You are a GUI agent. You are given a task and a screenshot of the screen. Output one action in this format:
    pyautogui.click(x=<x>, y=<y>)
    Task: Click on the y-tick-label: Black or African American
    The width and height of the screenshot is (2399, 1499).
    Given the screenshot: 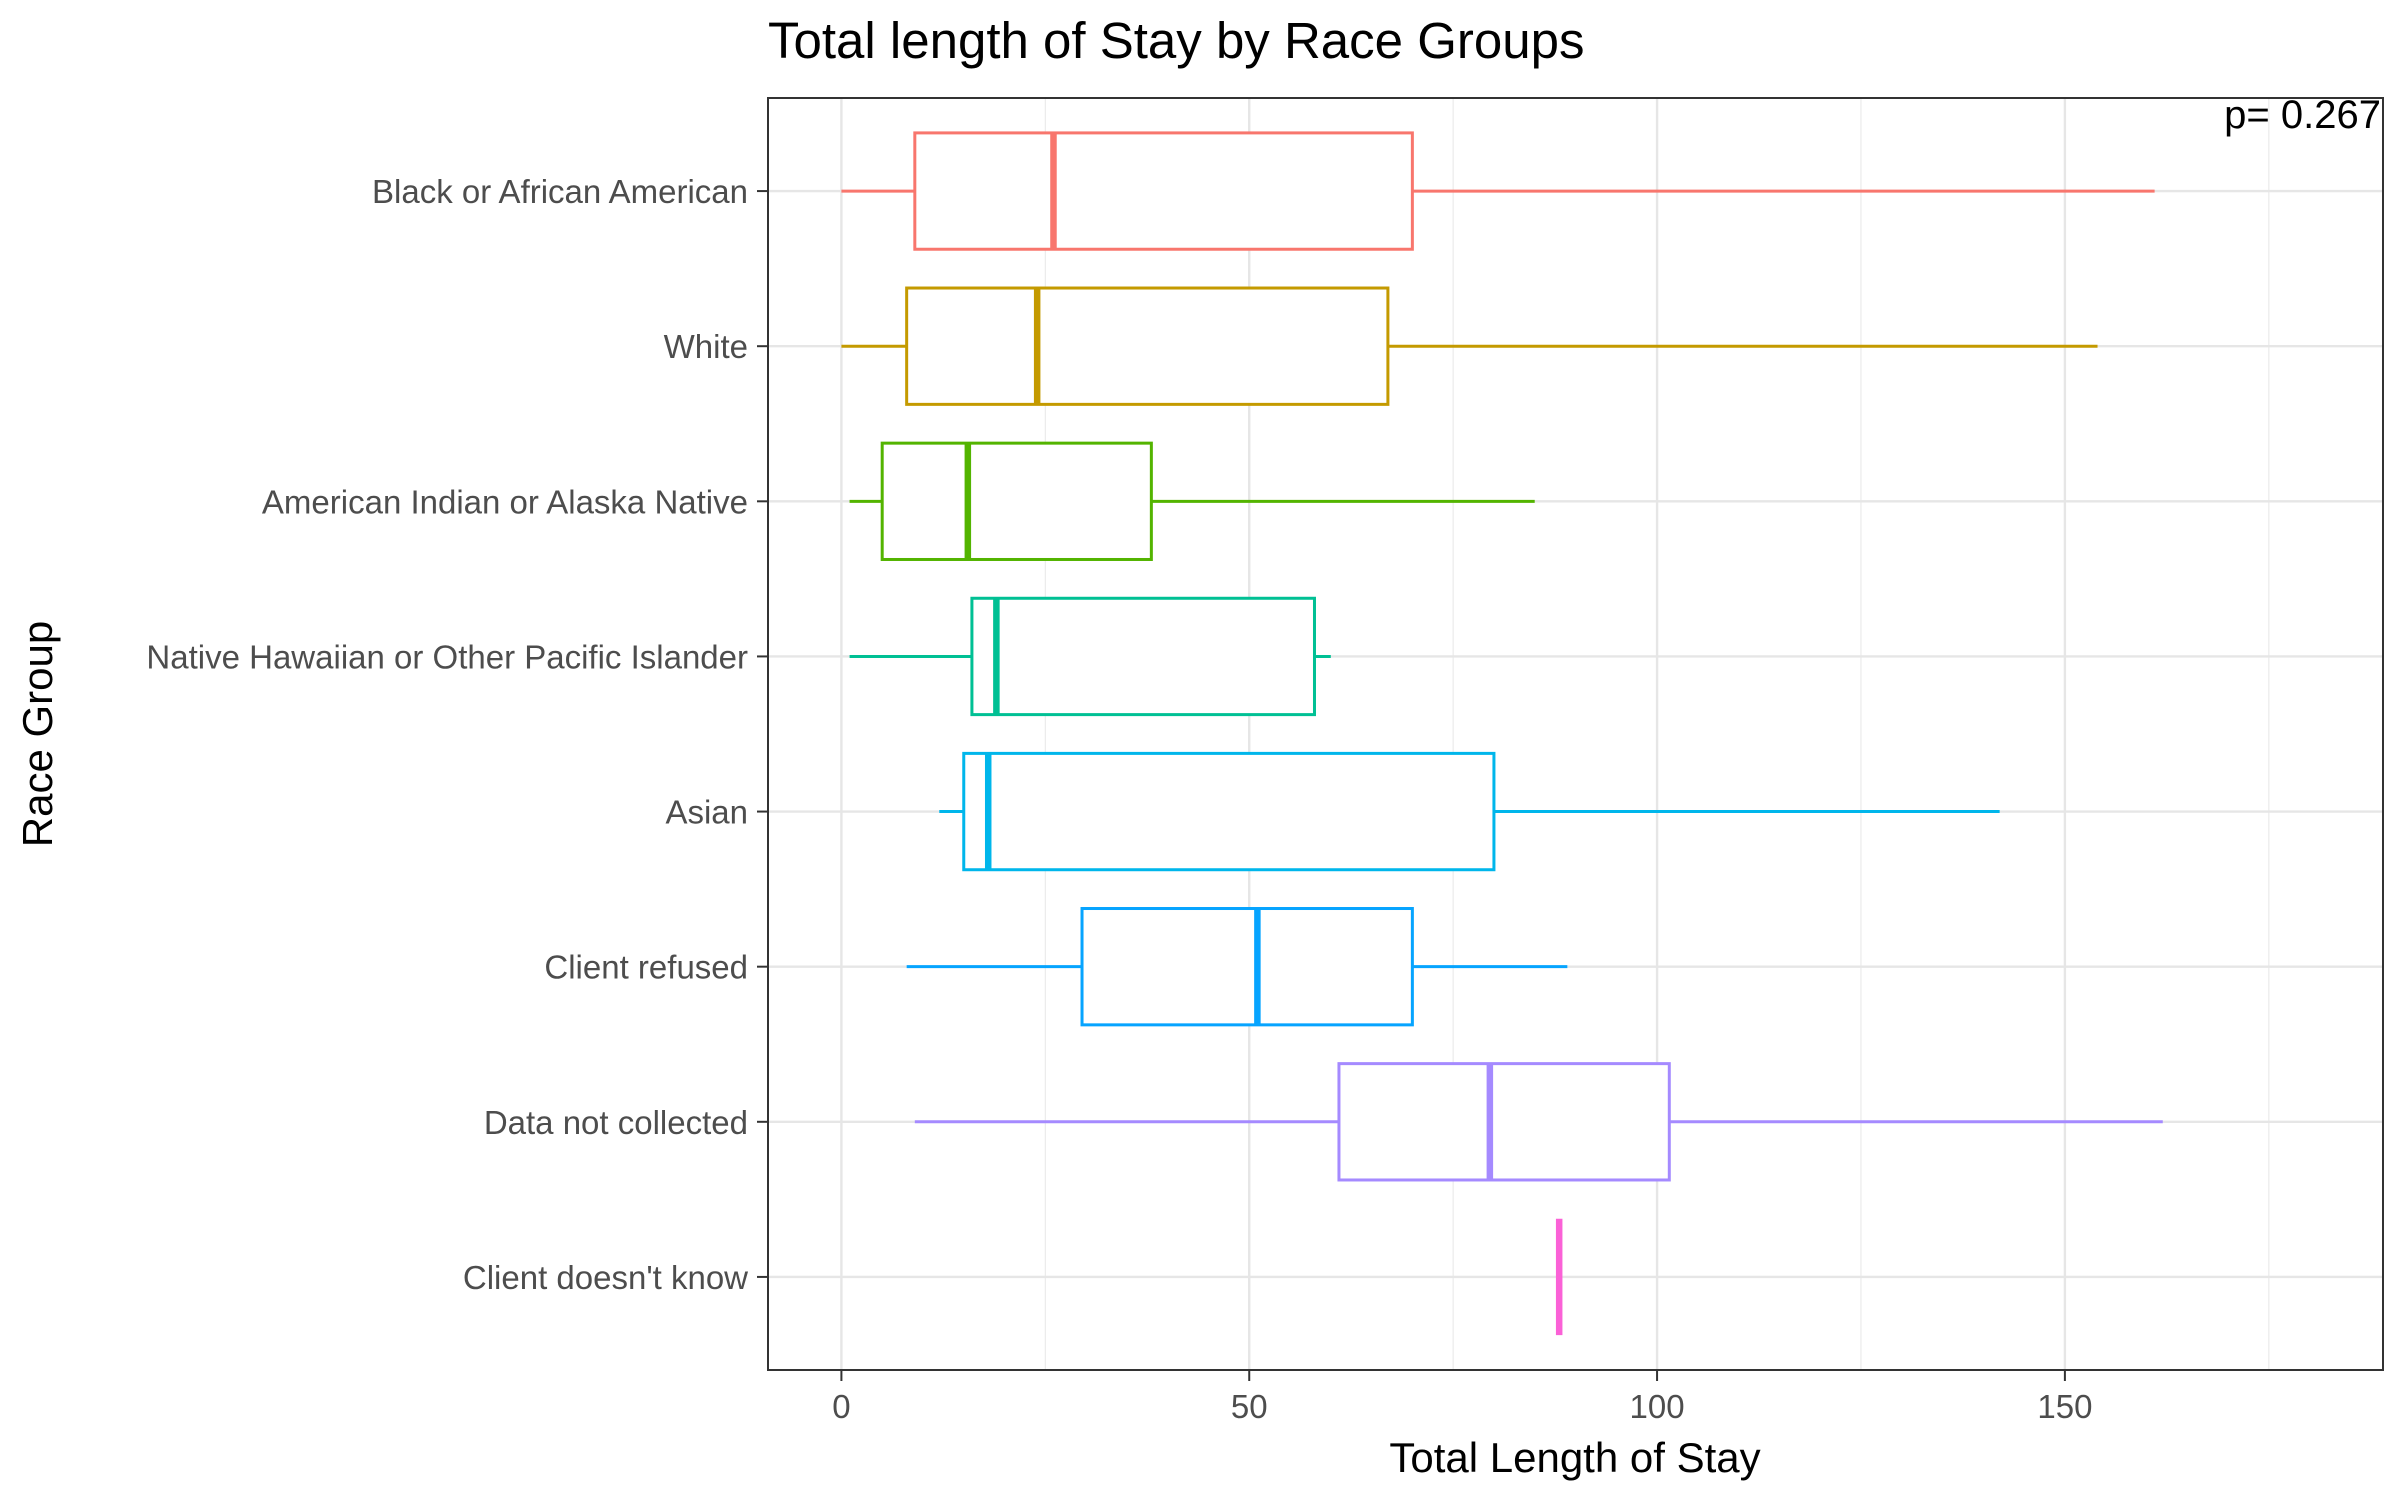 What is the action you would take?
    pyautogui.click(x=560, y=191)
    